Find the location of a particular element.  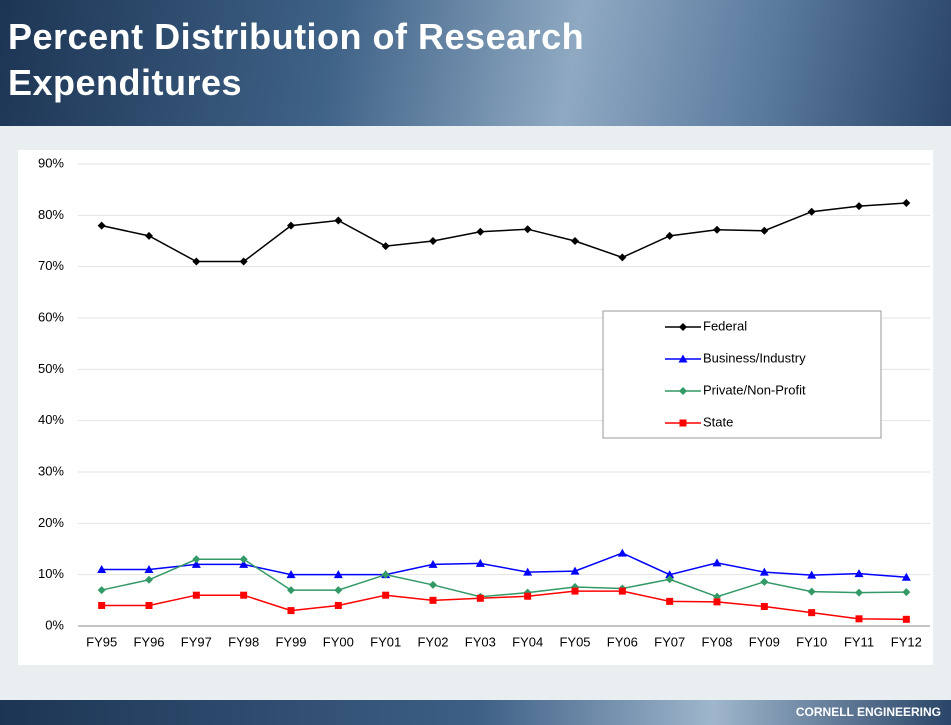

legend-label: Business/Industry is located at coordinates (754, 357).